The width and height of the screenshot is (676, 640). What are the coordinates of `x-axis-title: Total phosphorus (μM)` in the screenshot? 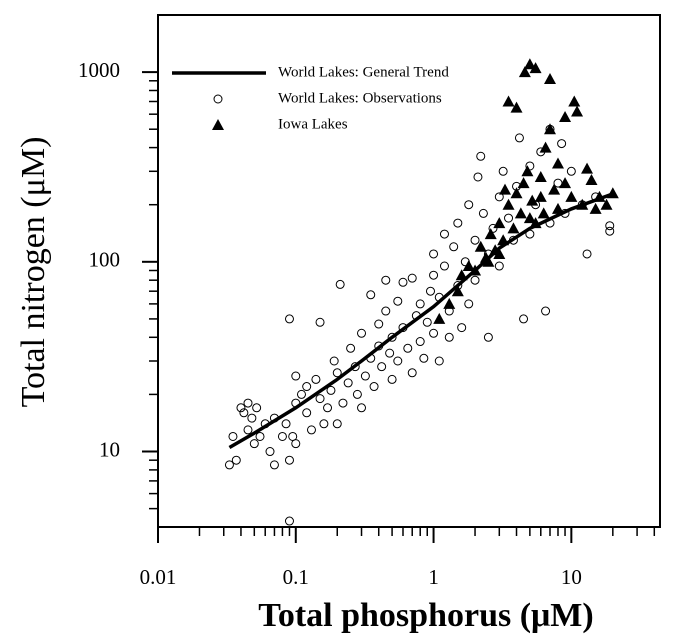 It's located at (425, 615).